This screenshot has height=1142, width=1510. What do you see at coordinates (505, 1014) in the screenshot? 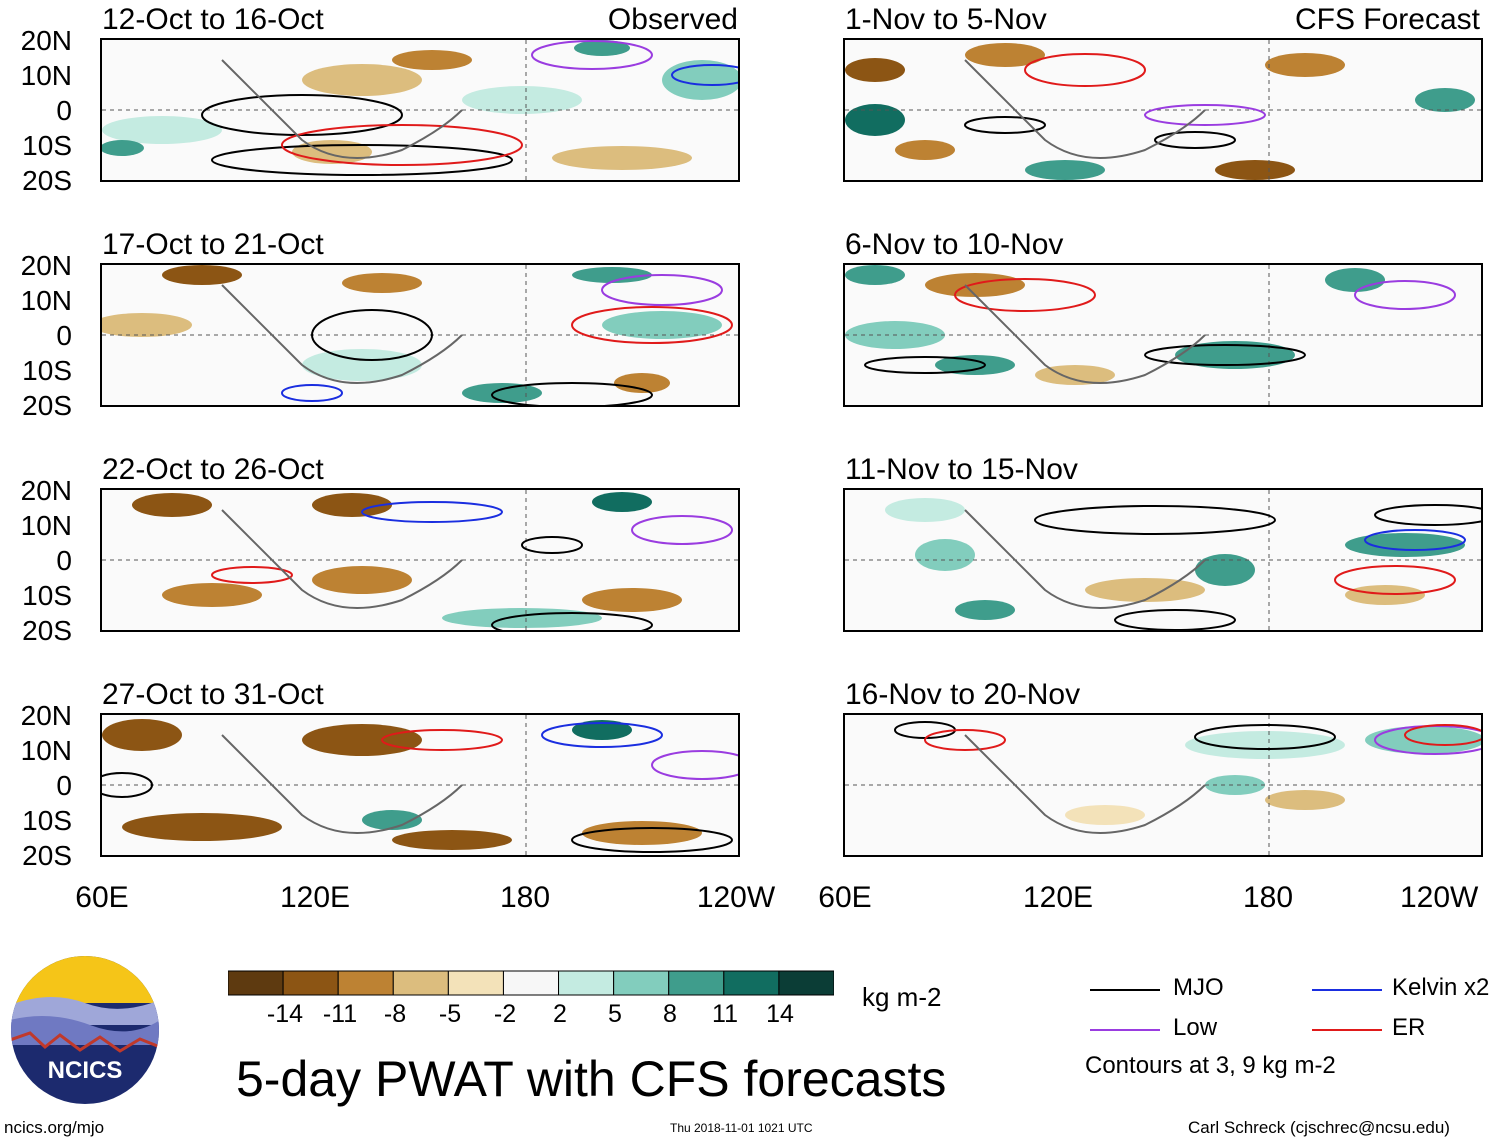
I see `colorbar-tick: -2` at bounding box center [505, 1014].